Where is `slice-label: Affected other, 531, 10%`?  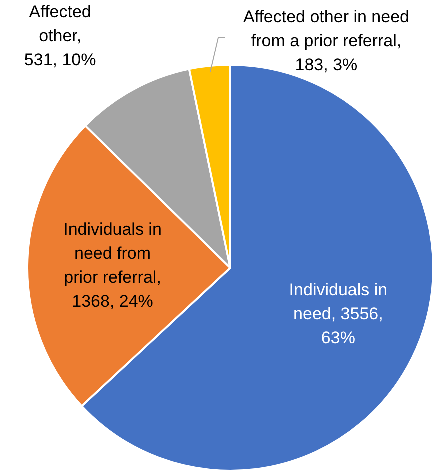 slice-label: Affected other, 531, 10% is located at coordinates (60, 36).